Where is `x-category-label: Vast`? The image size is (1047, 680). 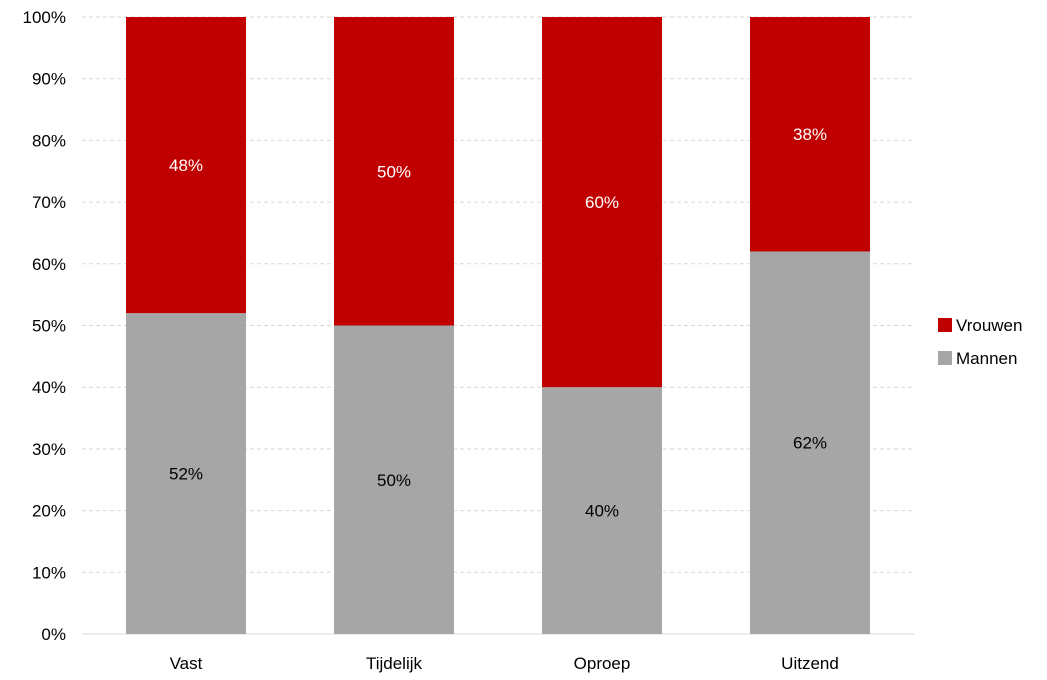 x-category-label: Vast is located at coordinates (186, 663).